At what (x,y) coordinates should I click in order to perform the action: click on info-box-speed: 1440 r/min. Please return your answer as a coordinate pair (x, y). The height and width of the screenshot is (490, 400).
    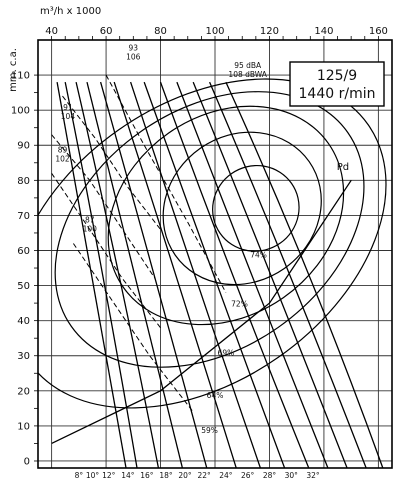
    Looking at the image, I should click on (337, 94).